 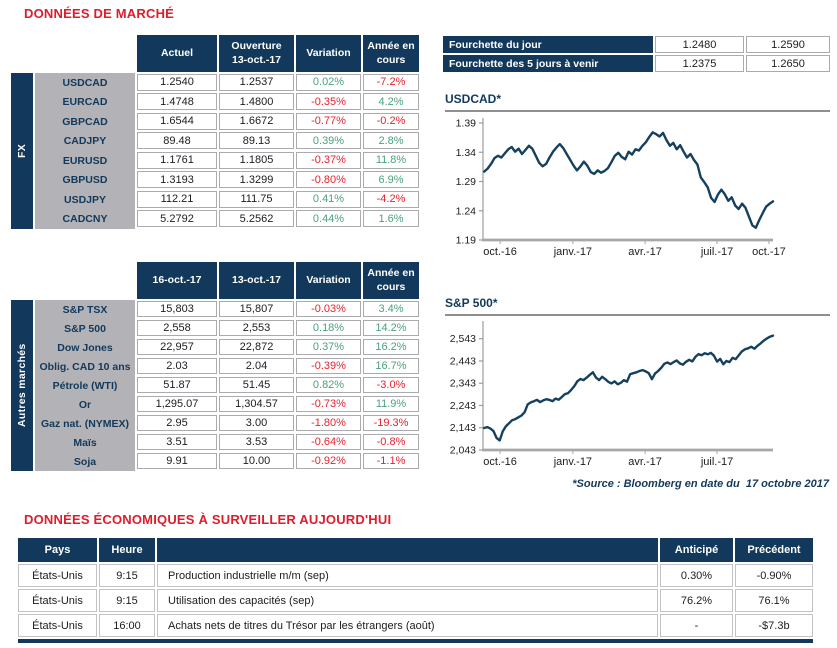 What do you see at coordinates (85, 161) in the screenshot?
I see `fx-row-label: EURUSD` at bounding box center [85, 161].